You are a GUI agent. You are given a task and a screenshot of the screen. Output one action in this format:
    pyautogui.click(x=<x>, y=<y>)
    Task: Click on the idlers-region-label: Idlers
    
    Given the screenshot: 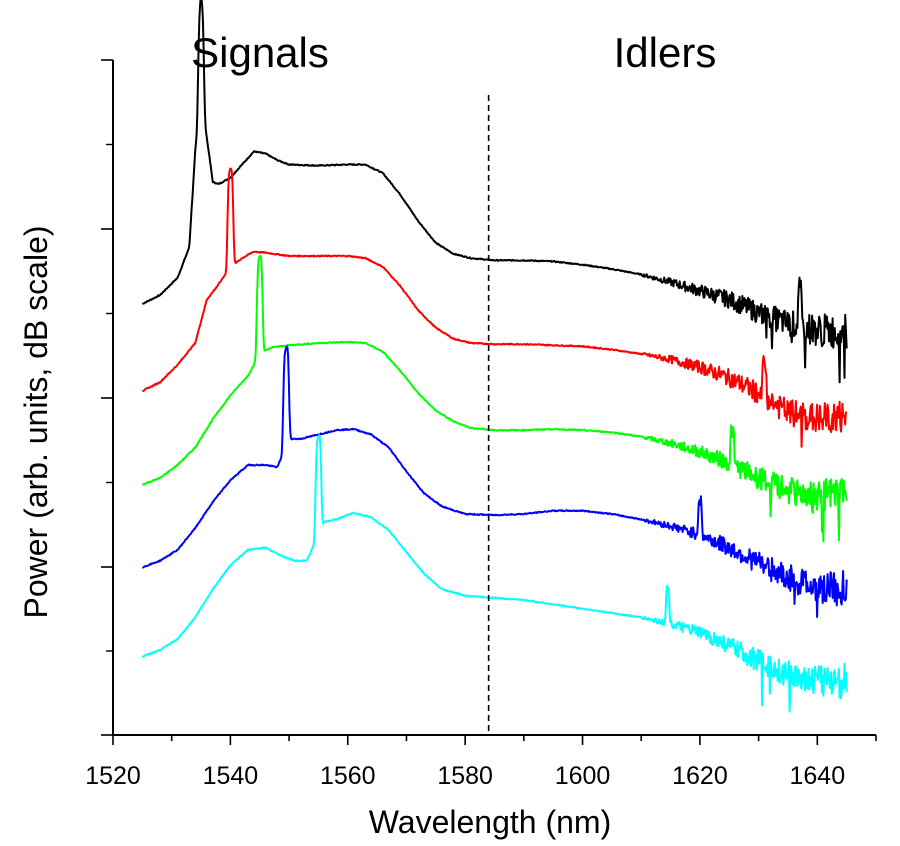 What is the action you would take?
    pyautogui.click(x=665, y=52)
    